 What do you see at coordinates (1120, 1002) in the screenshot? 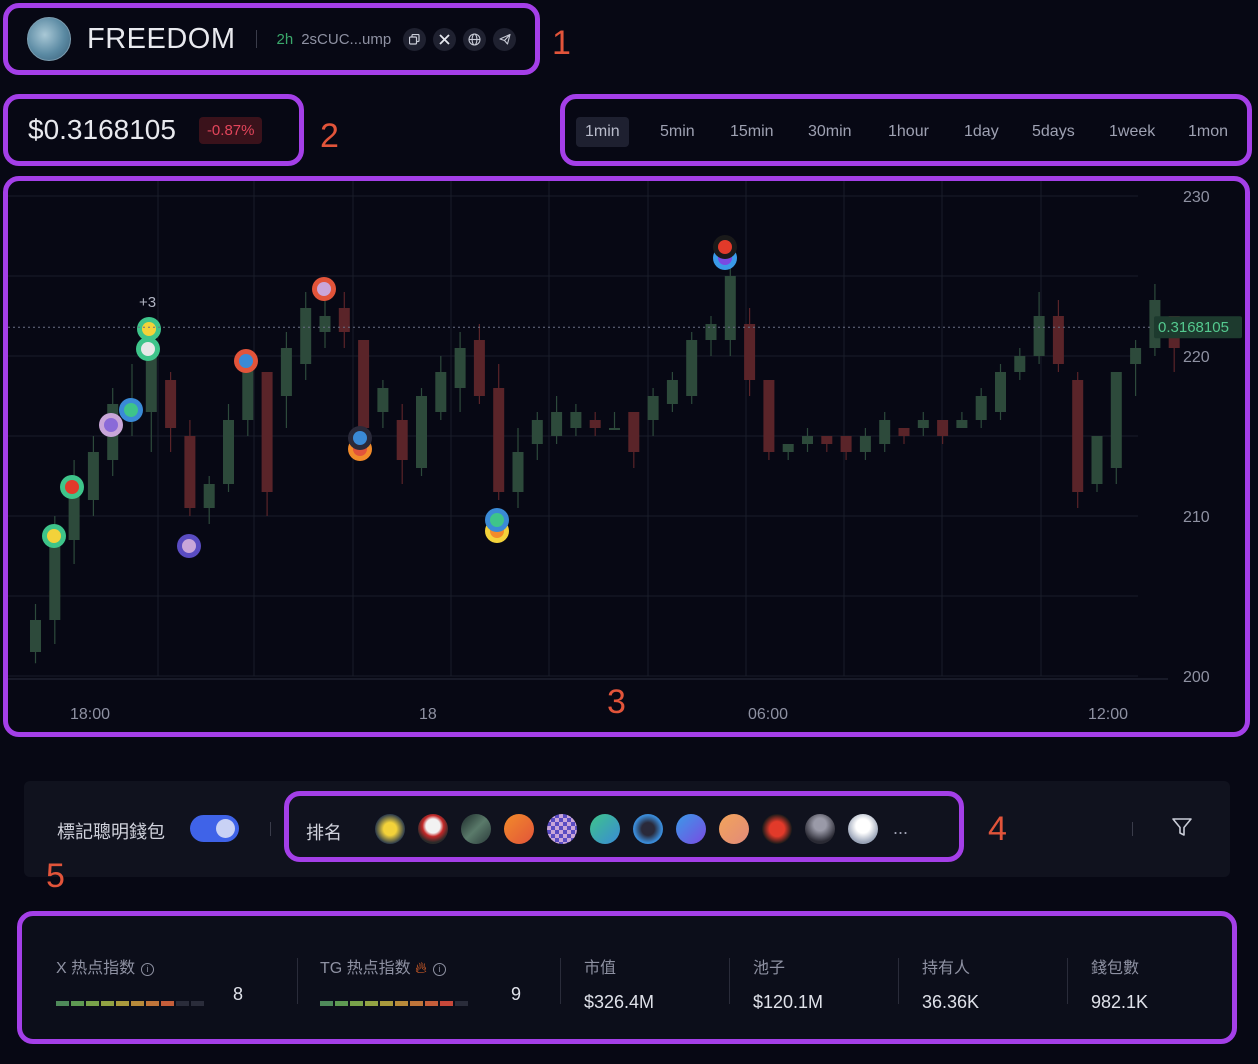
I see `stat-value: 982.1K` at bounding box center [1120, 1002].